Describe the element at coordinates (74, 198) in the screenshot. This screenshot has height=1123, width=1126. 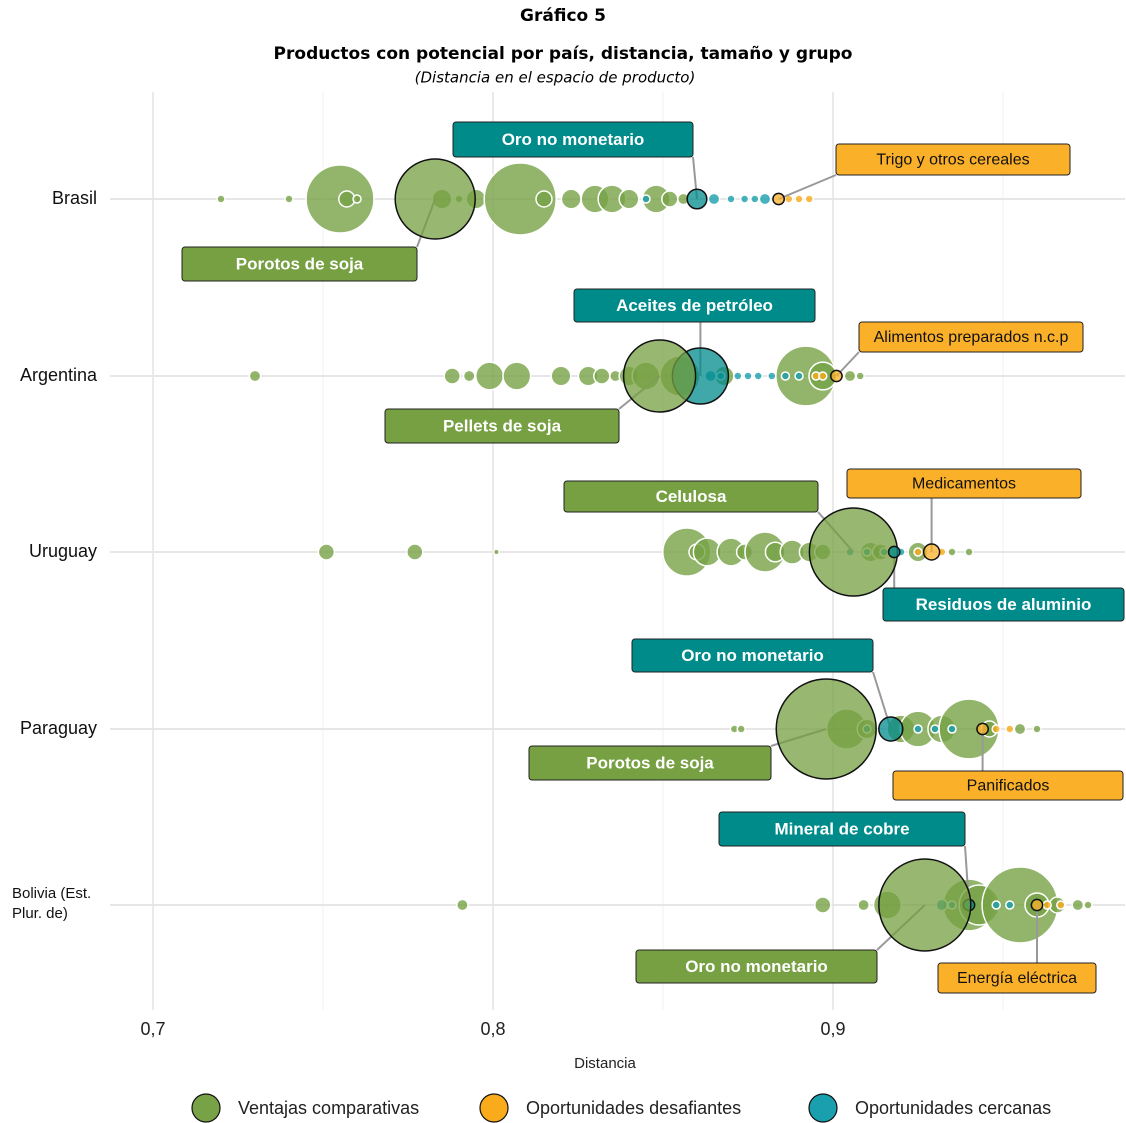
I see `y-tick-label: Brasil` at that location.